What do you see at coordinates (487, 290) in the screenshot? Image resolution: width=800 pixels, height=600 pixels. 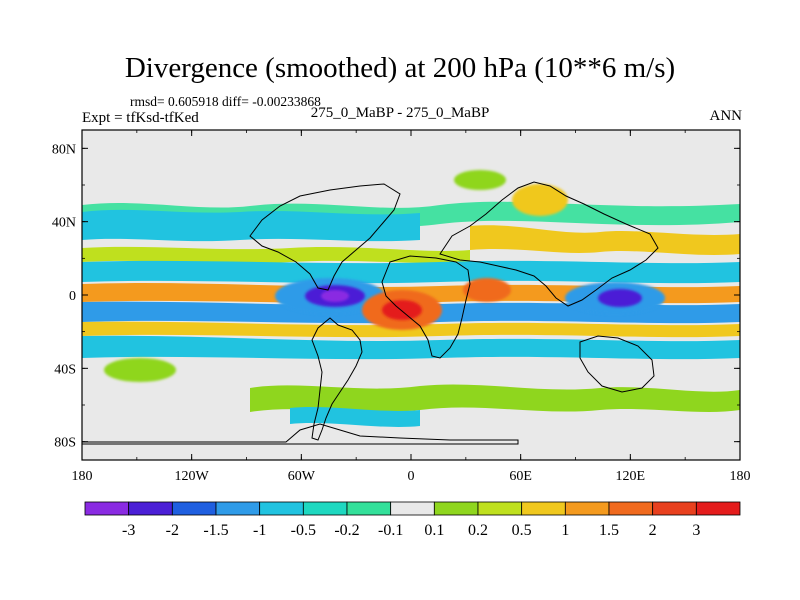 I see `field-max-arabia` at bounding box center [487, 290].